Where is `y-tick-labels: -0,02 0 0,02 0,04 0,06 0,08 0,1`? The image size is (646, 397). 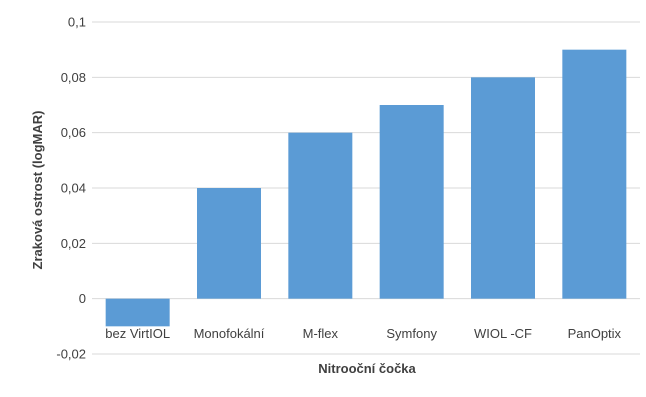
y-tick-labels: -0,02 0 0,02 0,04 0,06 0,08 0,1 is located at coordinates (71, 188).